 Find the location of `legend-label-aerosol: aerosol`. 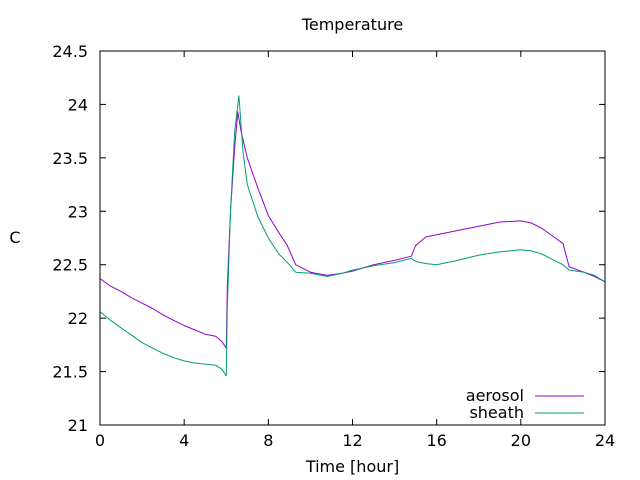

legend-label-aerosol: aerosol is located at coordinates (495, 395).